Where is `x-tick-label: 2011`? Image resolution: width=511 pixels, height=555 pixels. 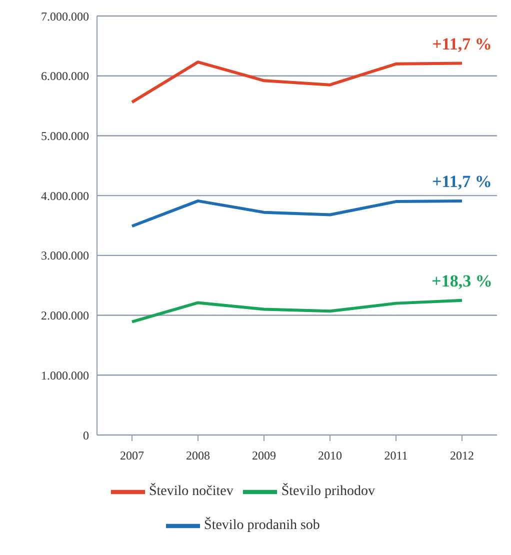
x-tick-label: 2011 is located at coordinates (396, 455).